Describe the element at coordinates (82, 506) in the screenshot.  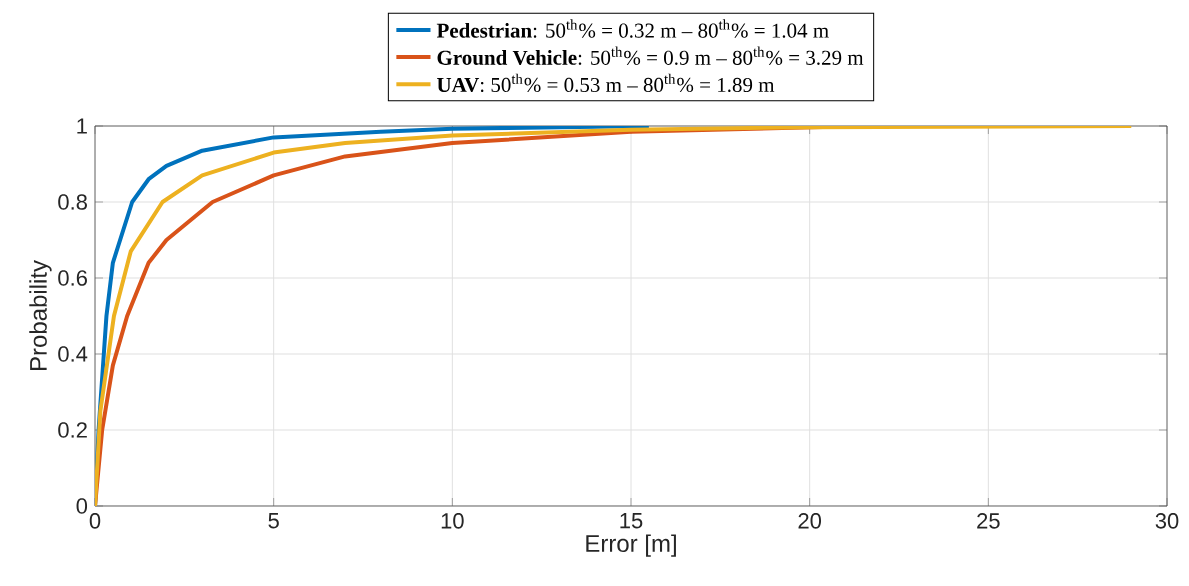
I see `y-tick-label: 0` at that location.